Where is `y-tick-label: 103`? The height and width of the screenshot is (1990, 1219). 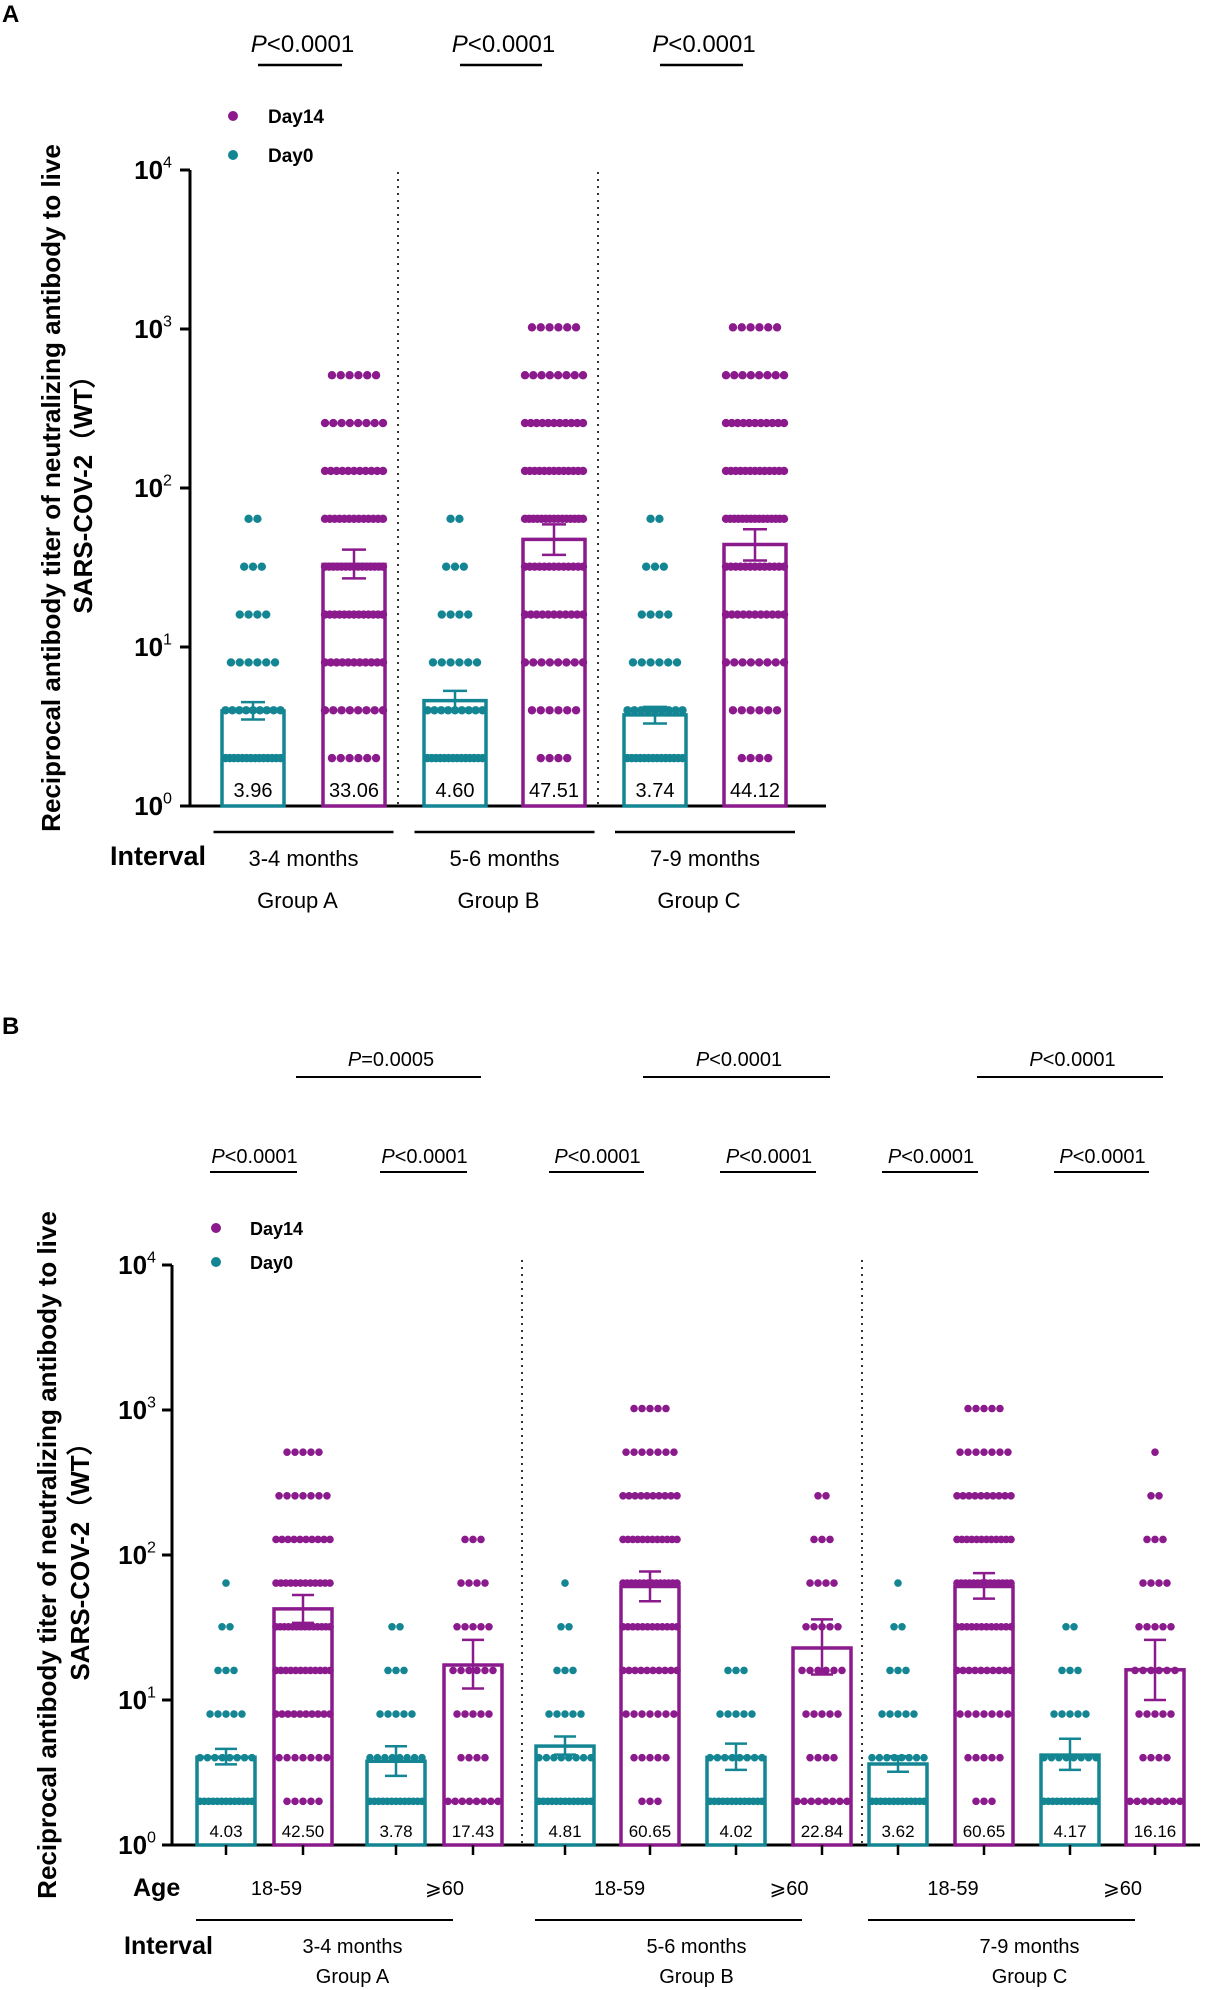 y-tick-label: 103 is located at coordinates (153, 328).